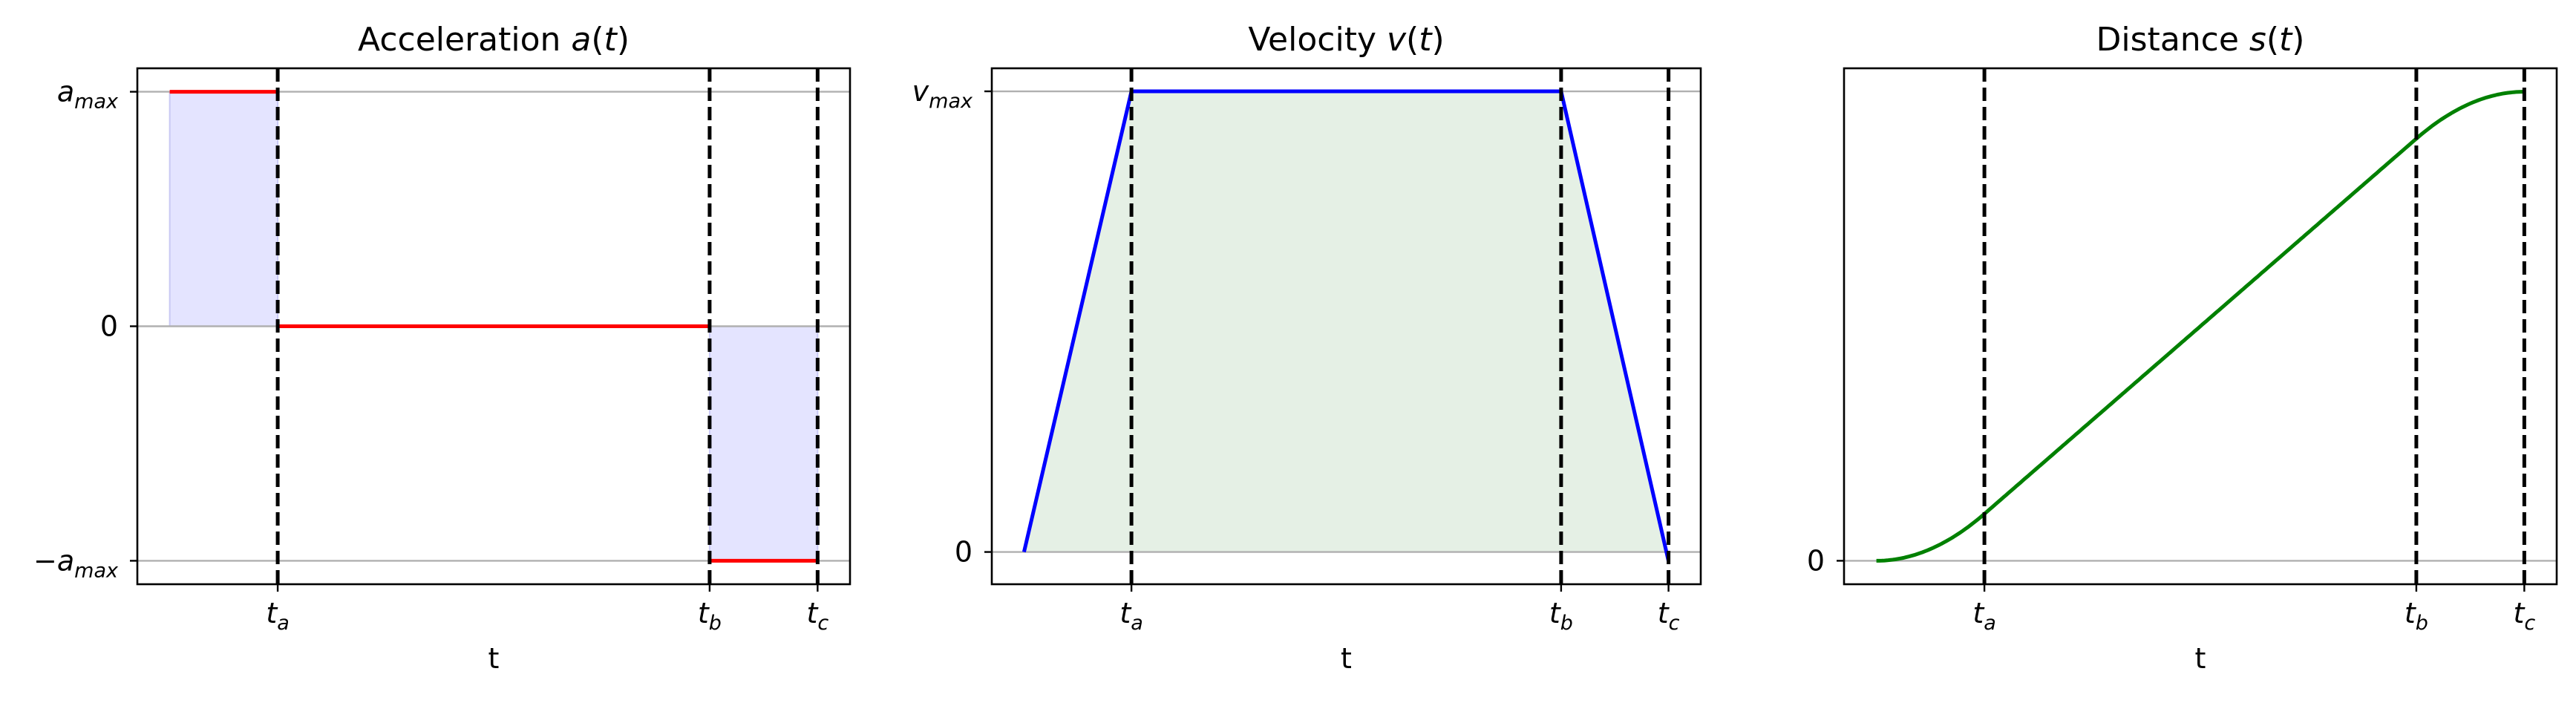 The height and width of the screenshot is (703, 2576). I want to click on chart-title: Distance s(t), so click(2200, 40).